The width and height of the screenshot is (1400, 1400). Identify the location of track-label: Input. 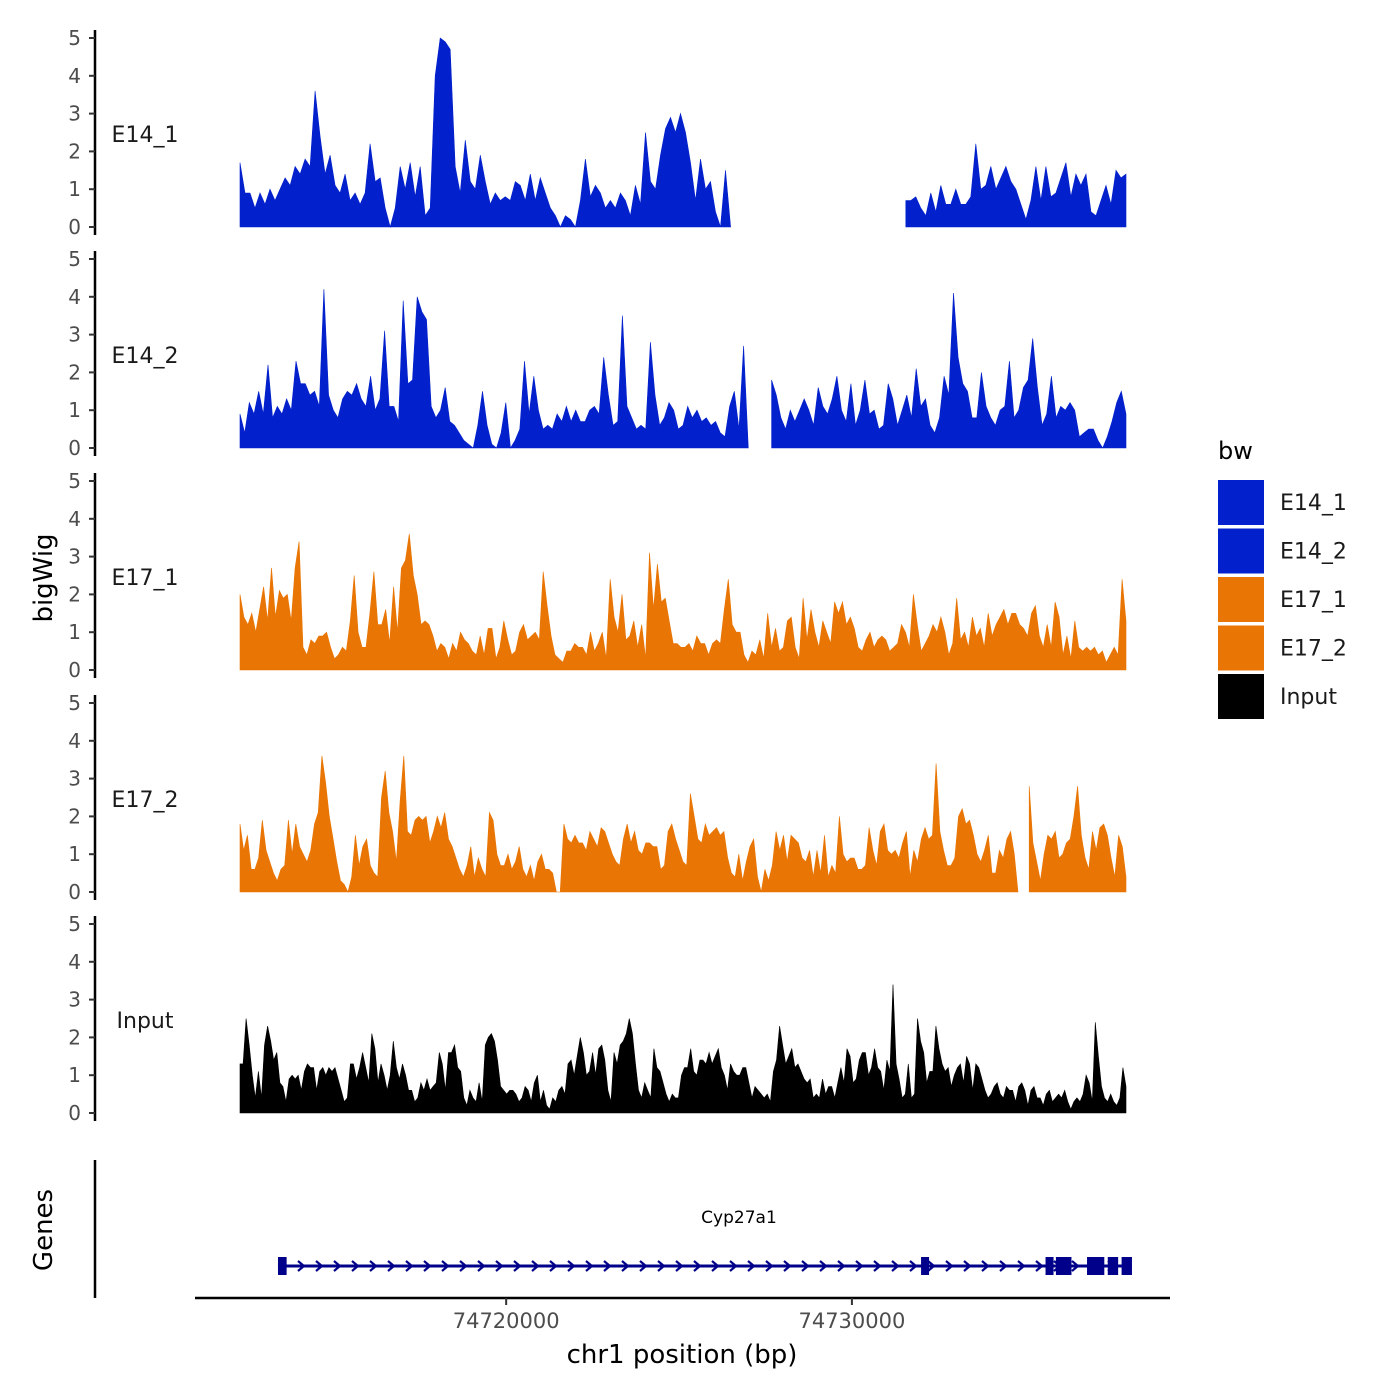
(145, 1021).